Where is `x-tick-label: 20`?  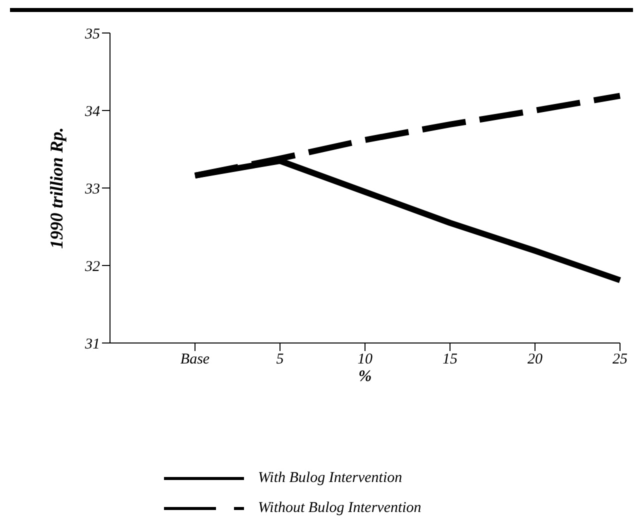 x-tick-label: 20 is located at coordinates (535, 360).